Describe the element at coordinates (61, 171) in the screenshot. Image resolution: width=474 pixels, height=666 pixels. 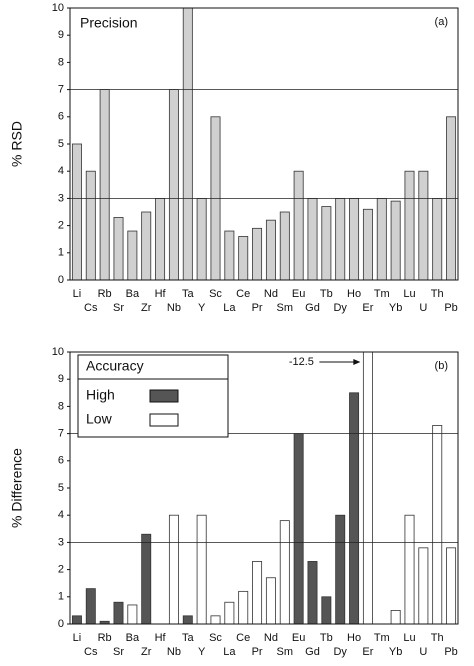
I see `y-tick-label: 4` at that location.